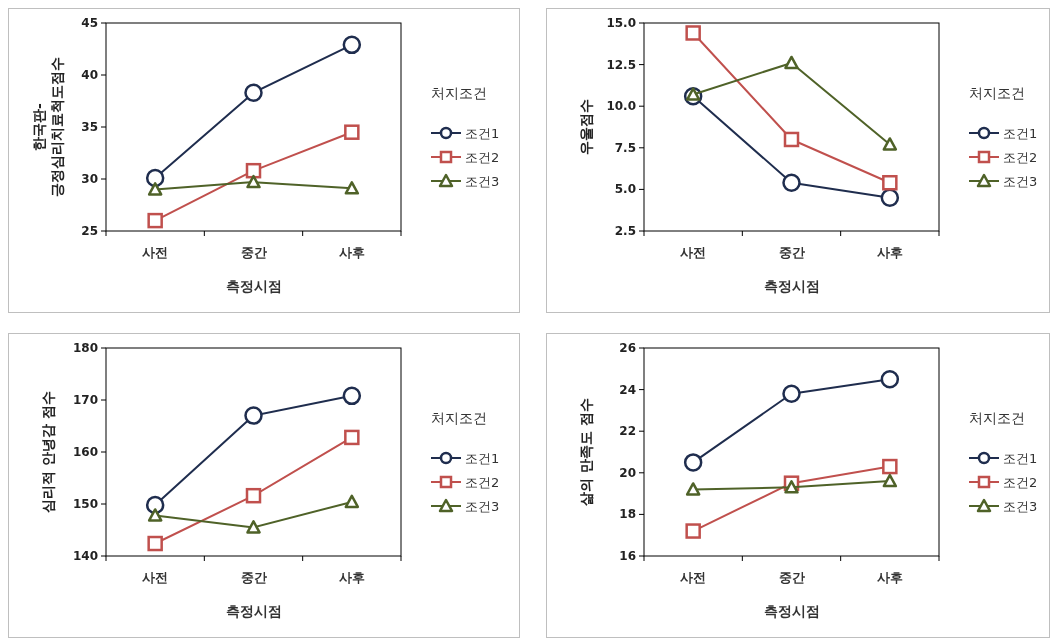  Describe the element at coordinates (85, 400) in the screenshot. I see `y-tick-label: 170` at that location.